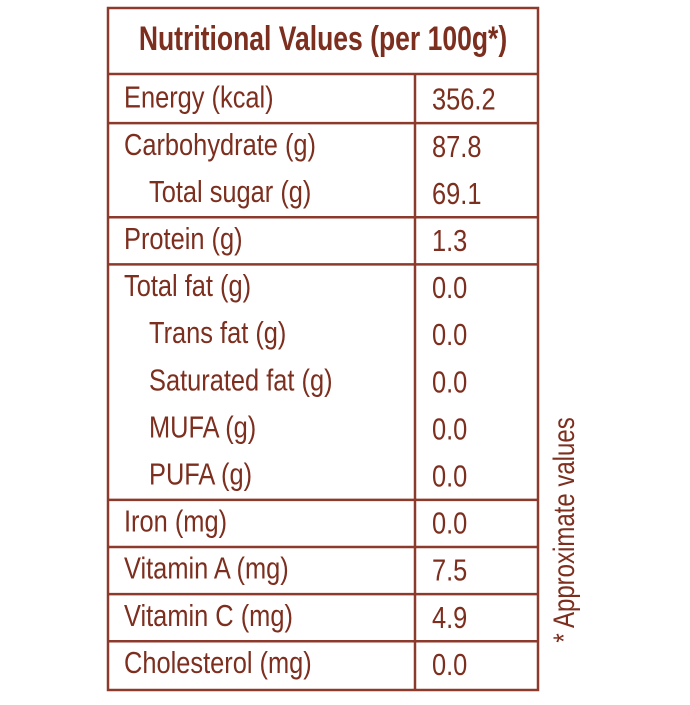 Image resolution: width=690 pixels, height=705 pixels. What do you see at coordinates (220, 144) in the screenshot?
I see `nutrient-label: Carbohydrate (g)` at bounding box center [220, 144].